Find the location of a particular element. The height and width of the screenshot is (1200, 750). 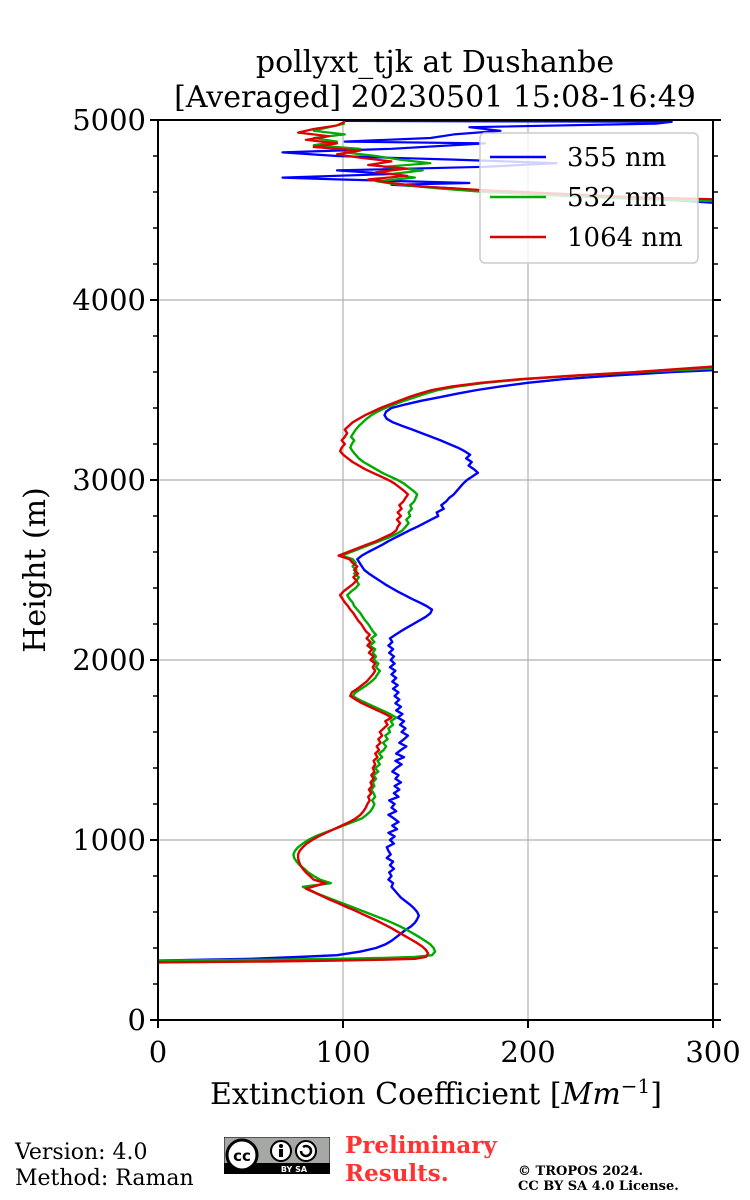

legend-box is located at coordinates (589, 198).